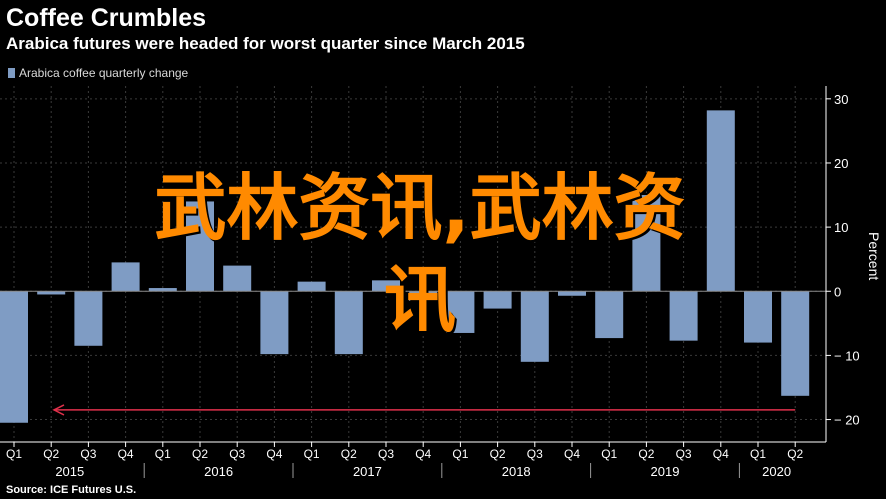 This screenshot has width=886, height=499. Describe the element at coordinates (218, 471) in the screenshot. I see `year-label: 2016` at that location.